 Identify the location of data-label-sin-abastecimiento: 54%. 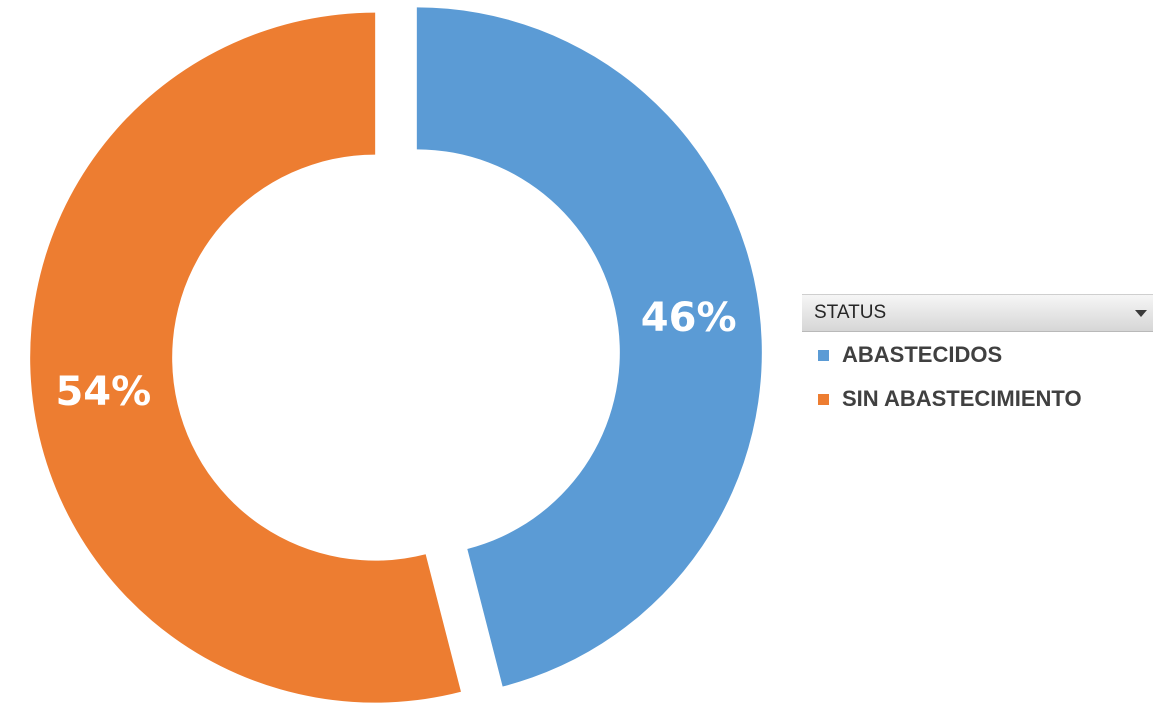
(103, 392).